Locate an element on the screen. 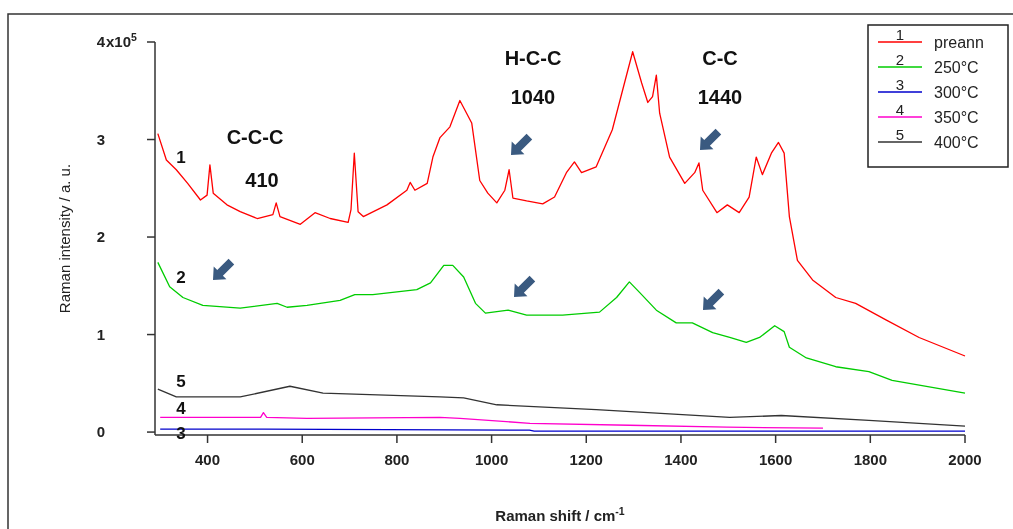 The height and width of the screenshot is (529, 1013). x-tick-label: 1000 is located at coordinates (491, 459).